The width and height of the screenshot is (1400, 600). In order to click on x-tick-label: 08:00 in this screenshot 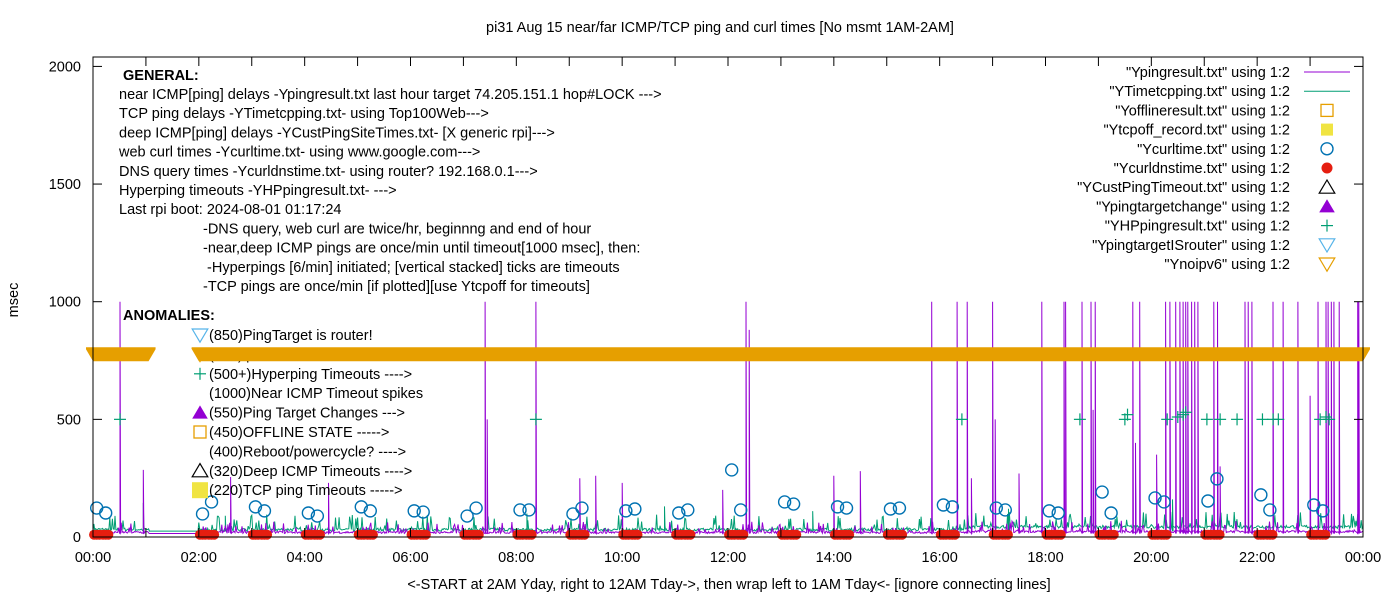, I will do `click(516, 558)`.